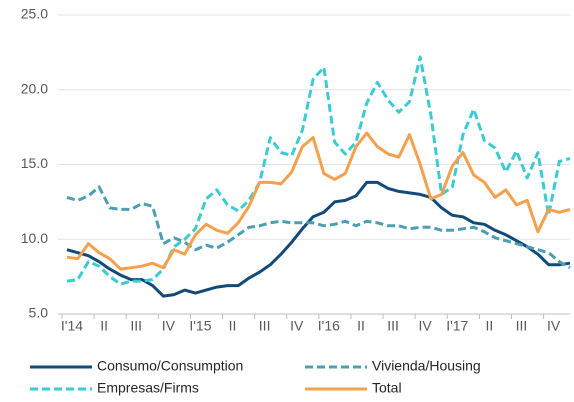 Image resolution: width=574 pixels, height=402 pixels. Describe the element at coordinates (200, 326) in the screenshot. I see `x-tick-label: I'15` at that location.